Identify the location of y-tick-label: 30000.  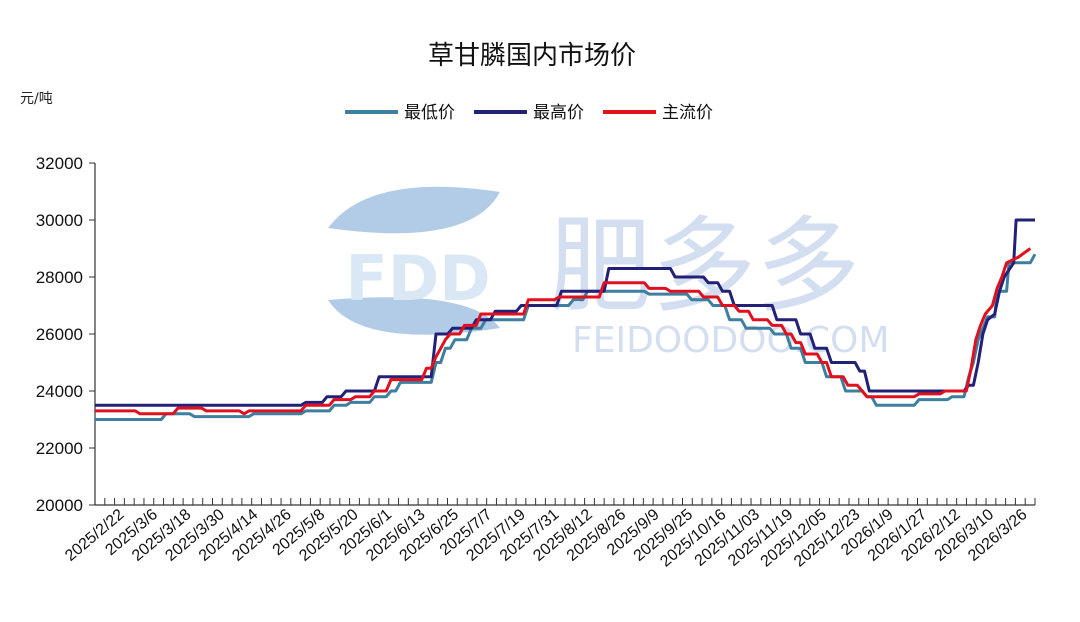
(59, 220).